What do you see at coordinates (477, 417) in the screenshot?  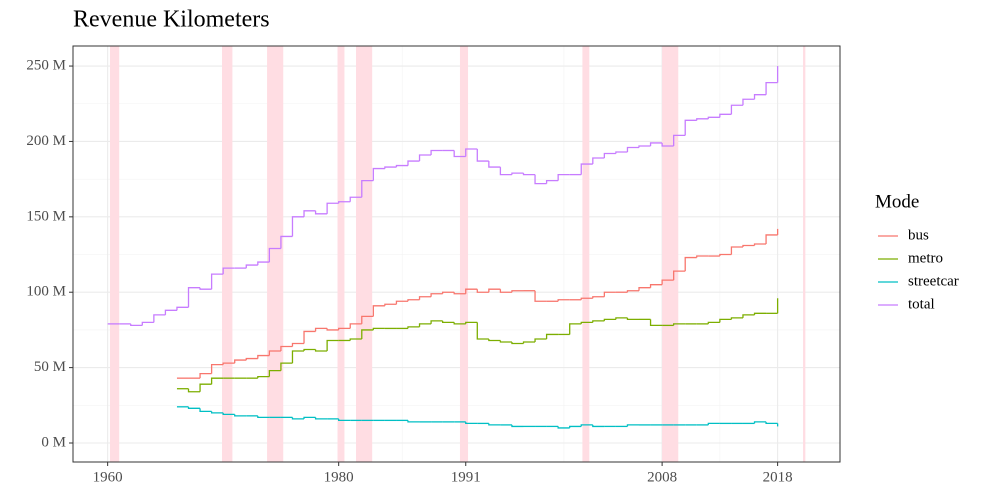 I see `series-line` at bounding box center [477, 417].